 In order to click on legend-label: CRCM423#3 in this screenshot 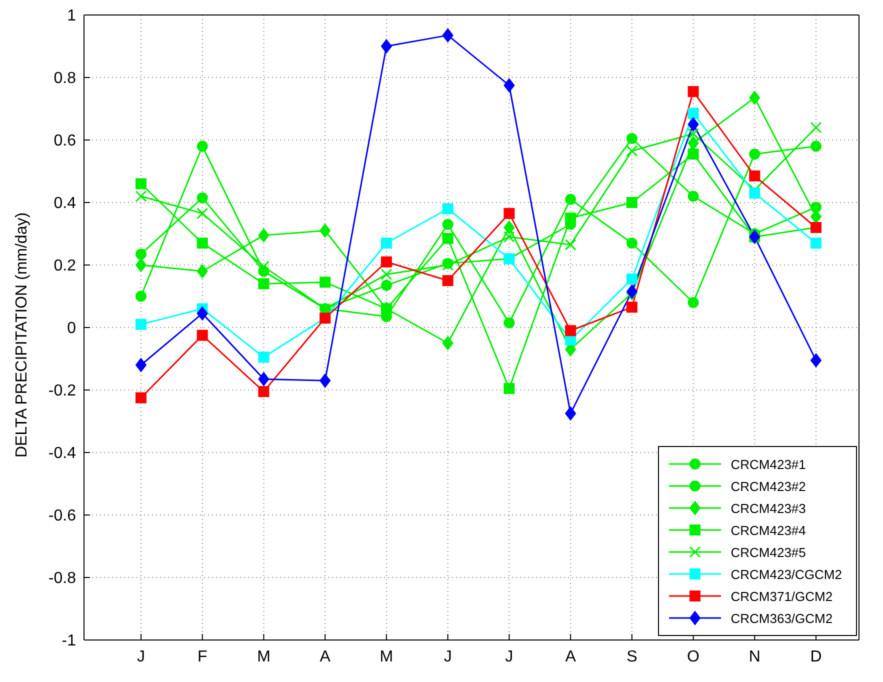, I will do `click(768, 508)`.